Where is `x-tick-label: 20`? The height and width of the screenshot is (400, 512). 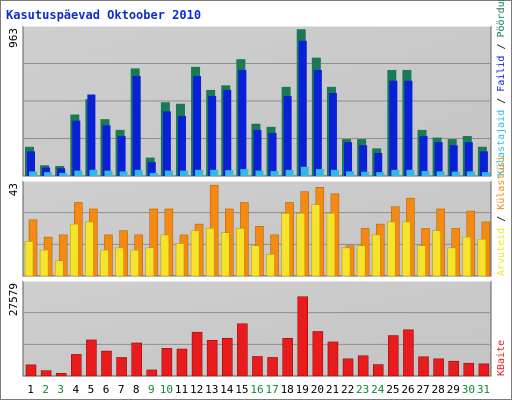 x-tick-label: 20 is located at coordinates (317, 389).